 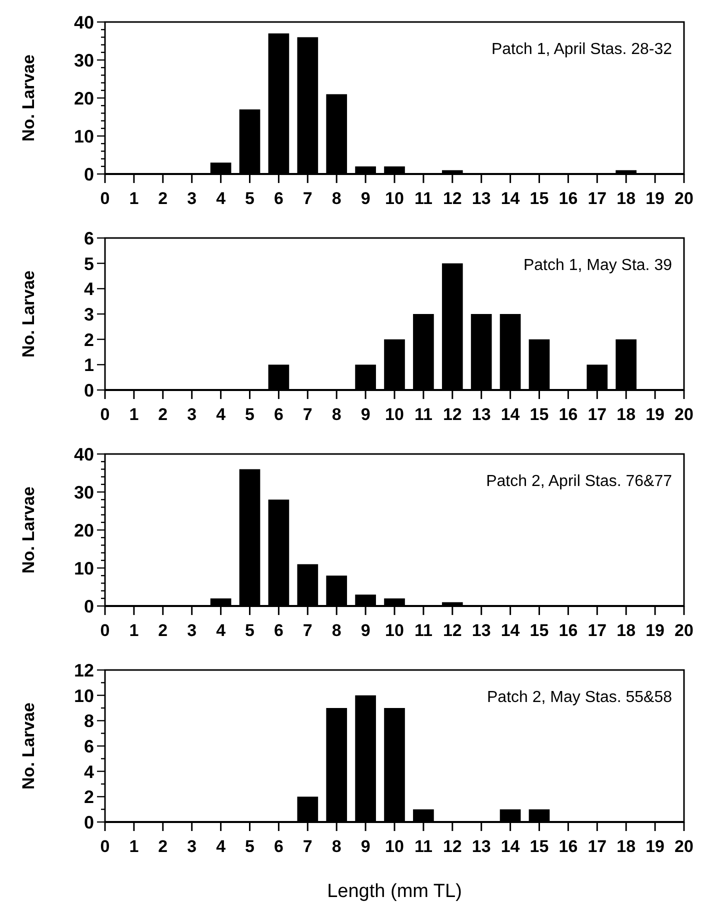 I want to click on y-tick-label: 8, so click(x=89, y=721).